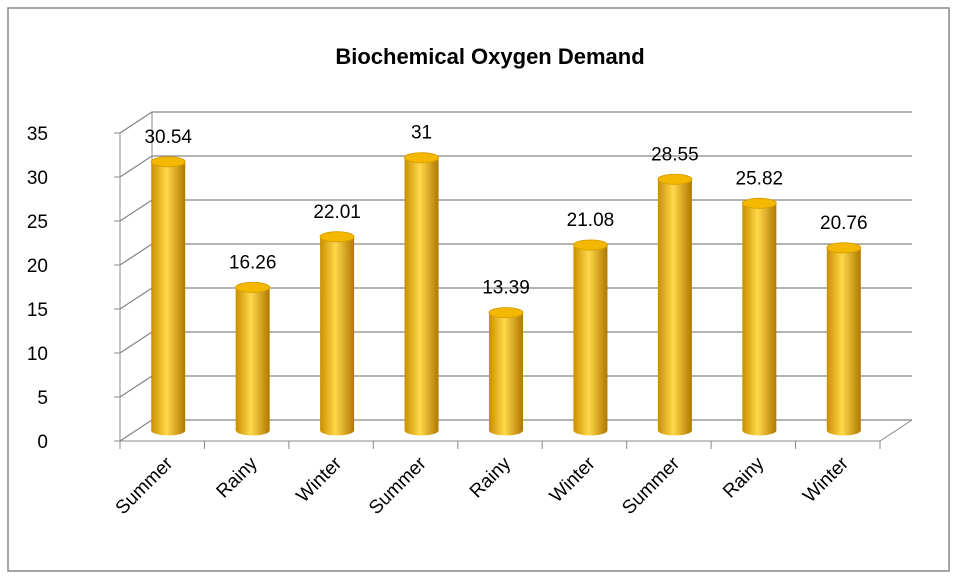 This screenshot has width=958, height=580. What do you see at coordinates (168, 137) in the screenshot?
I see `value-label: 30.54` at bounding box center [168, 137].